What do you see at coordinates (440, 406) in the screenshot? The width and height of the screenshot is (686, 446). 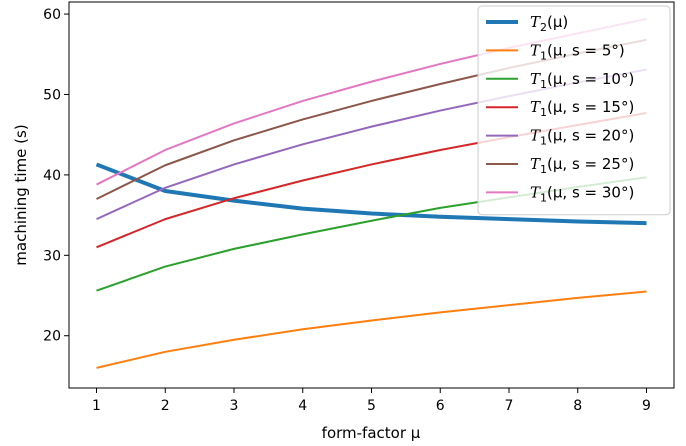 I see `x-tick-label: 6` at bounding box center [440, 406].